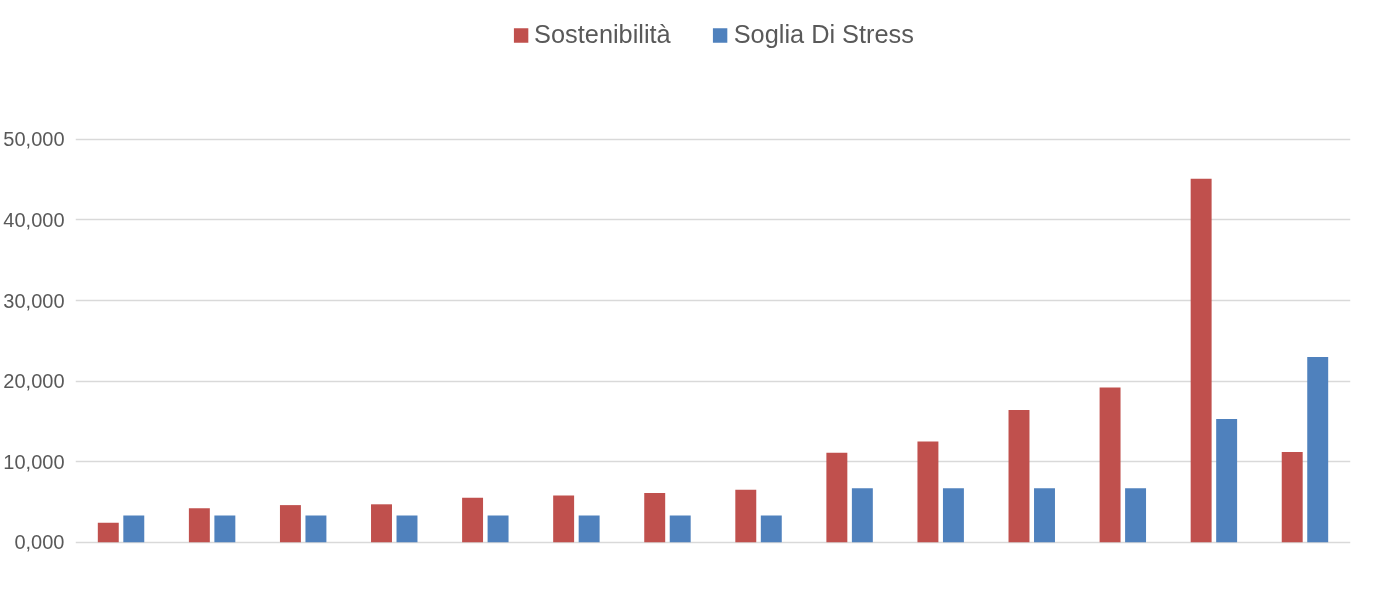 The image size is (1377, 606). I want to click on y-tick-label: 30,000, so click(34, 300).